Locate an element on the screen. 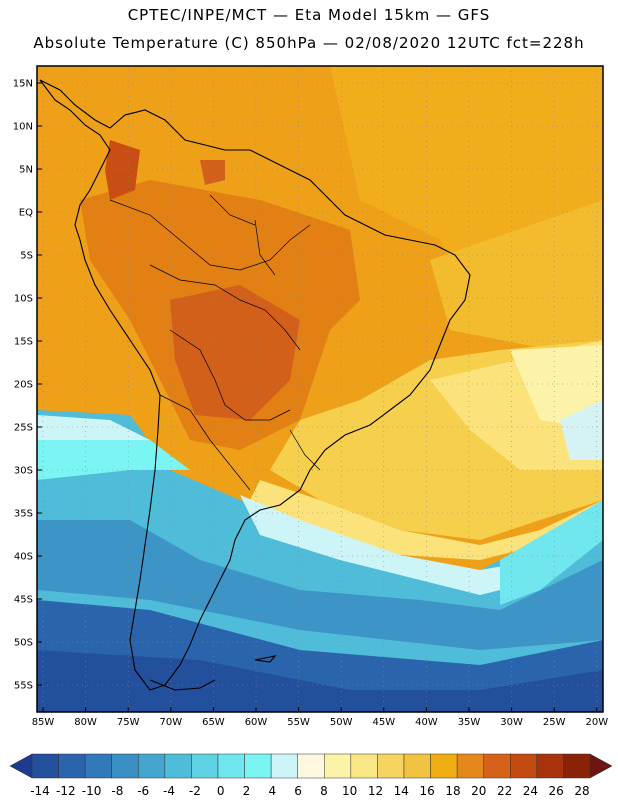 This screenshot has height=800, width=618. colorbar-label: 4 is located at coordinates (272, 791).